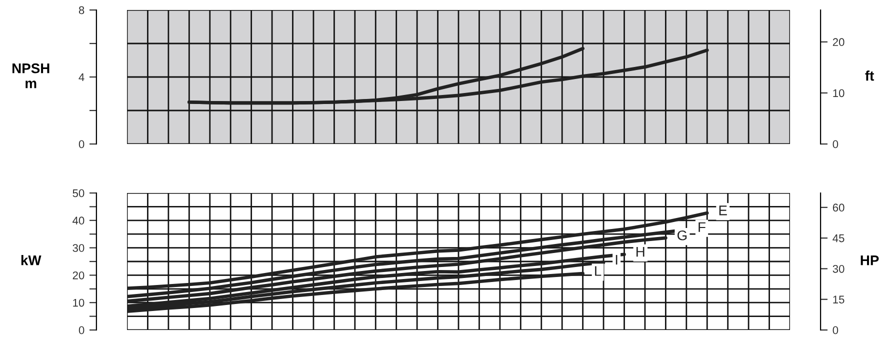 This screenshot has width=885, height=339. Describe the element at coordinates (838, 238) in the screenshot. I see `y2-tick-label: 45` at that location.